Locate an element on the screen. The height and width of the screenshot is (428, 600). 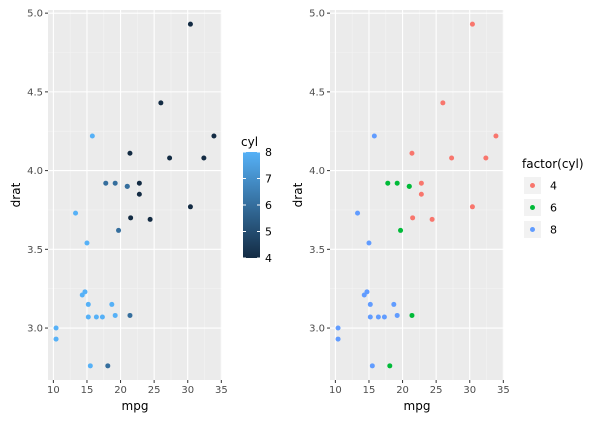
legend-entry-label: 4 is located at coordinates (553, 186).